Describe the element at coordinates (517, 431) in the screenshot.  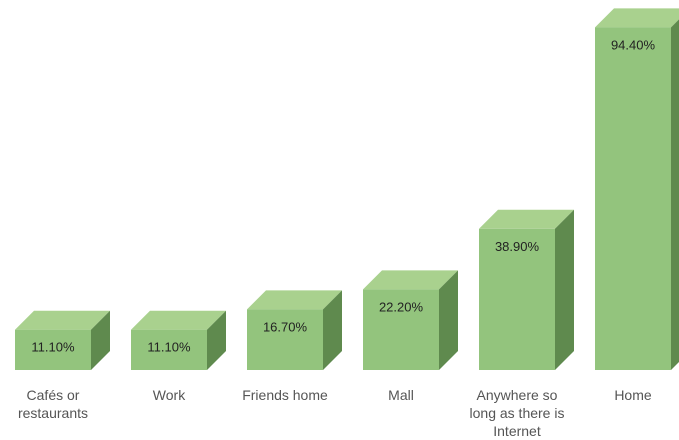
I see `category-label-line: Internet` at that location.